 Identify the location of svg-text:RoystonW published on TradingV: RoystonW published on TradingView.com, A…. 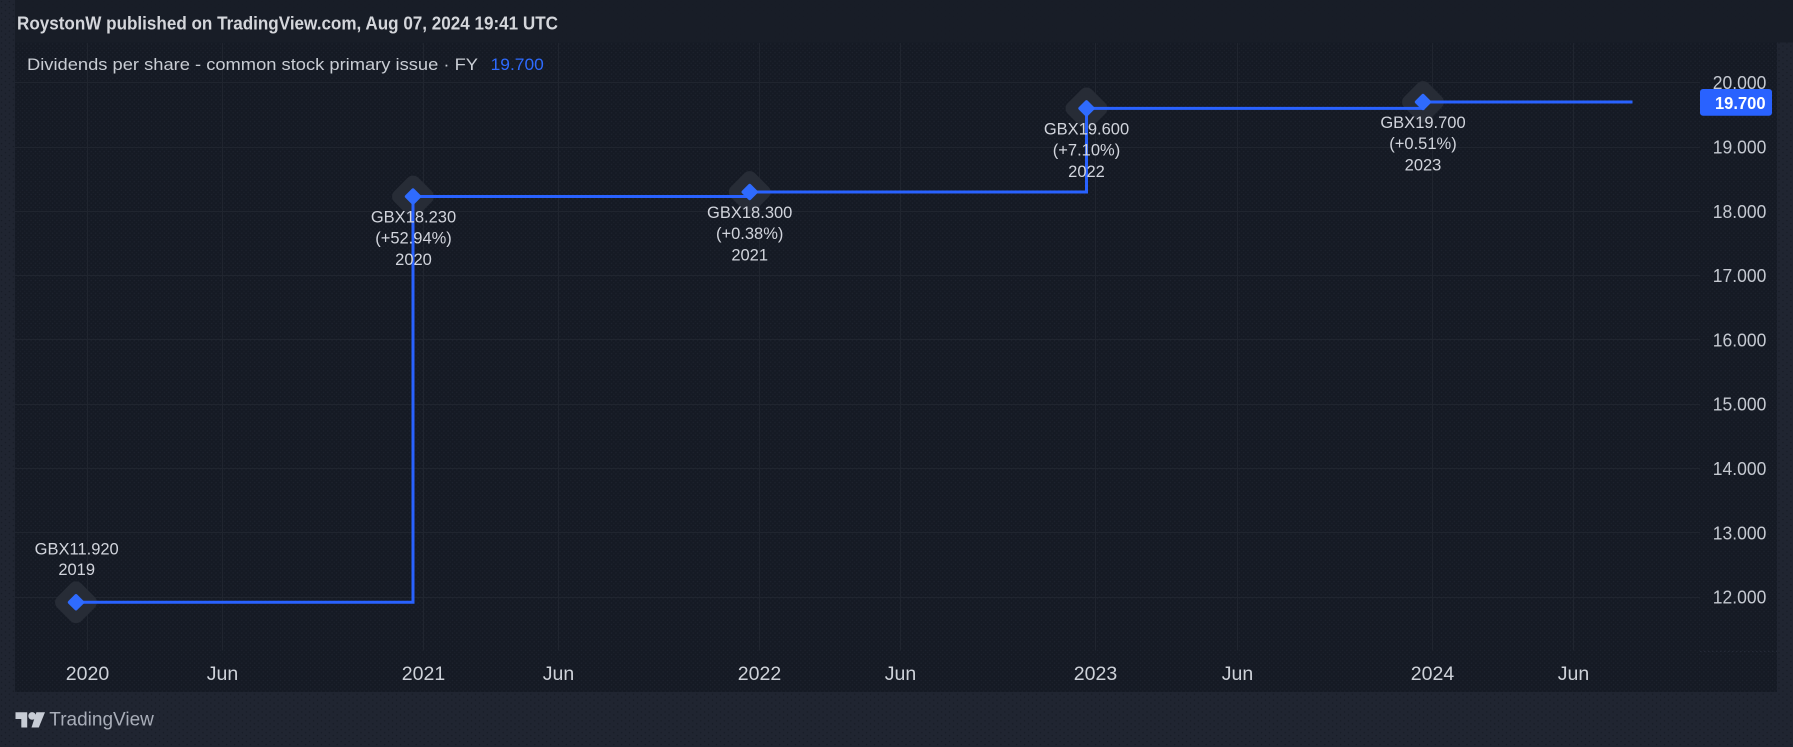
(287, 22).